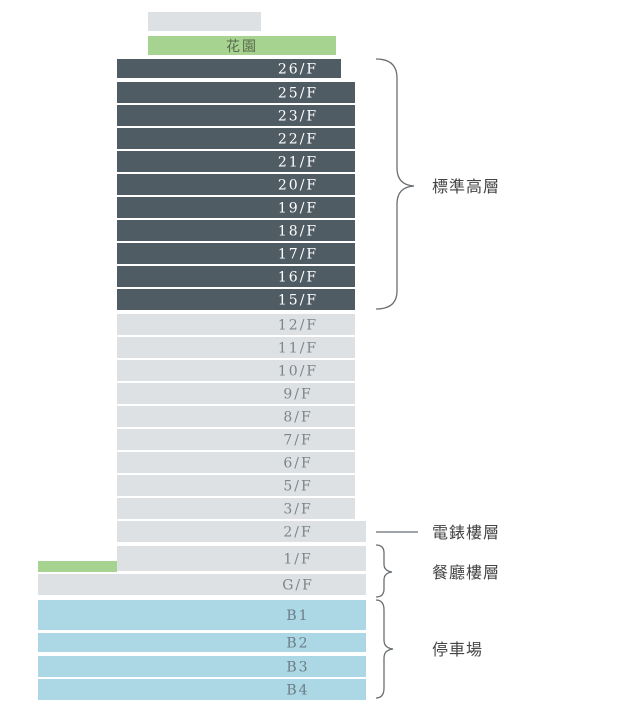 This screenshot has height=708, width=625. Describe the element at coordinates (298, 349) in the screenshot. I see `floor-label: 11/F` at that location.